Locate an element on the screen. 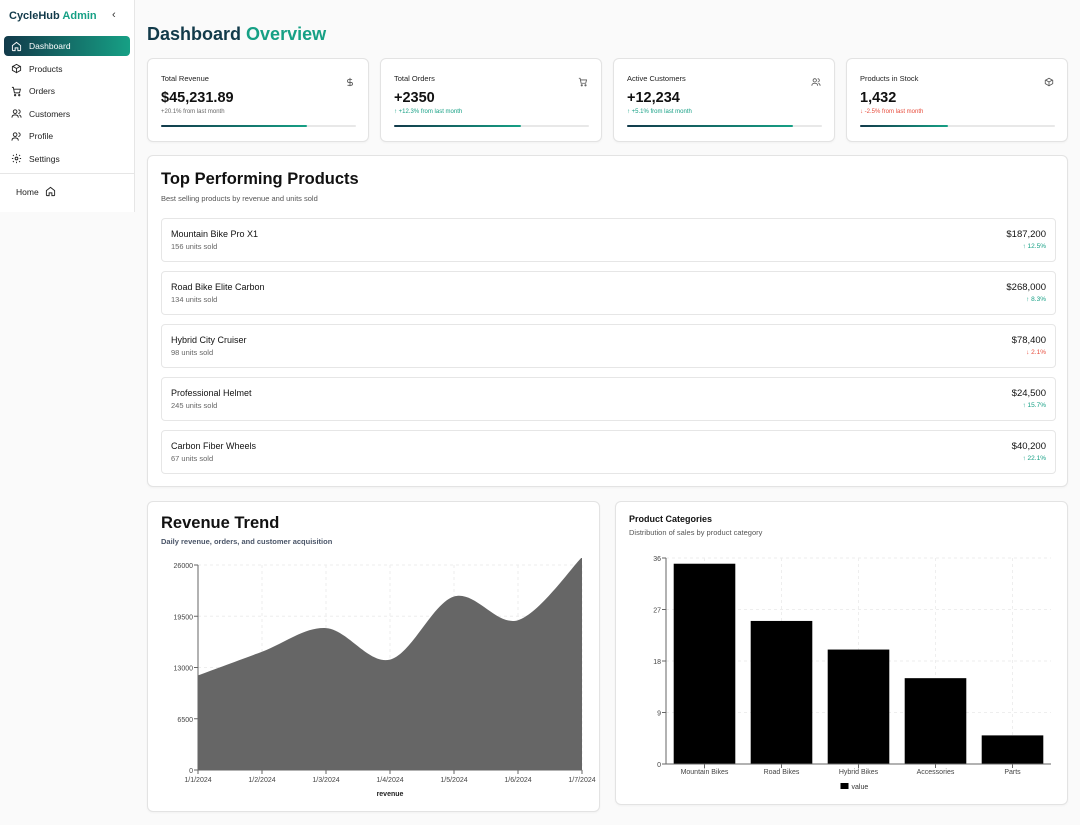 The width and height of the screenshot is (1080, 825). x-tick-label: 1/5/2024 is located at coordinates (453, 780).